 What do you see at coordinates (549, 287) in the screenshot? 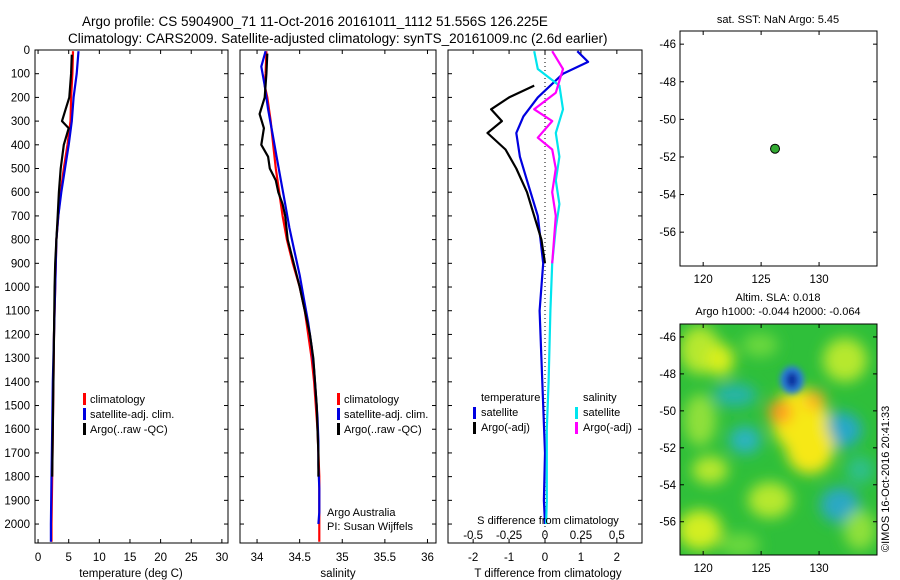
I see `series-line-s-satellite` at bounding box center [549, 287].